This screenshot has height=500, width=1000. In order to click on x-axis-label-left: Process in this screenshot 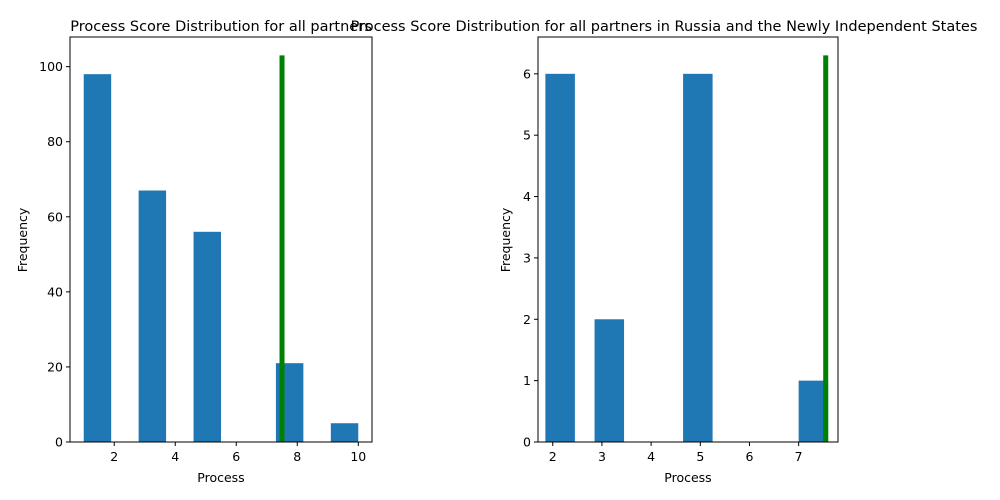, I will do `click(220, 477)`.